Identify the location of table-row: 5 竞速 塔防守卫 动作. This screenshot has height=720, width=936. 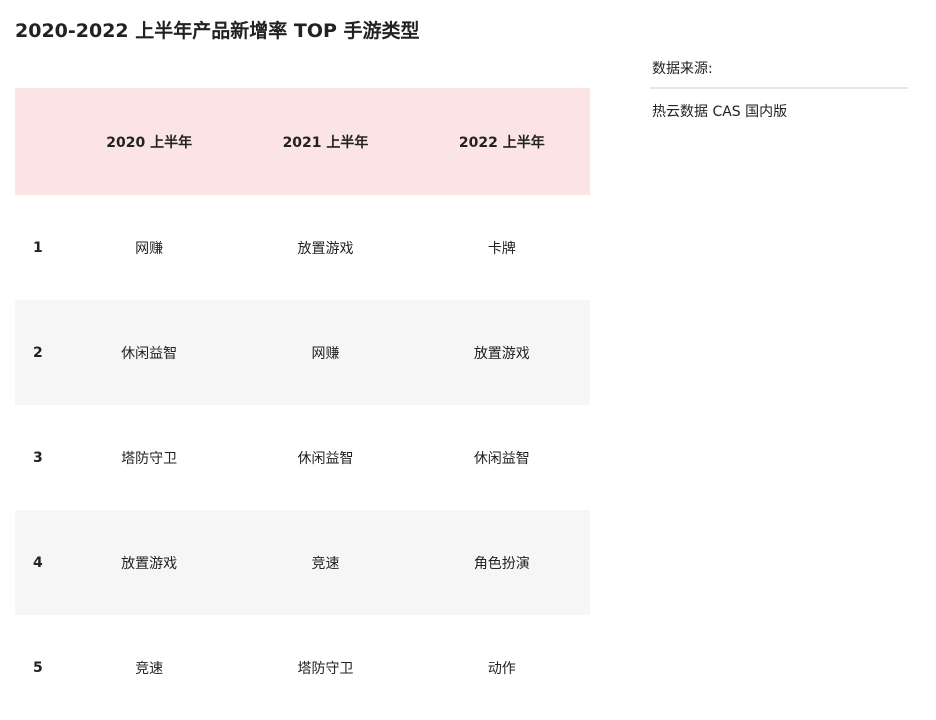
(302, 667).